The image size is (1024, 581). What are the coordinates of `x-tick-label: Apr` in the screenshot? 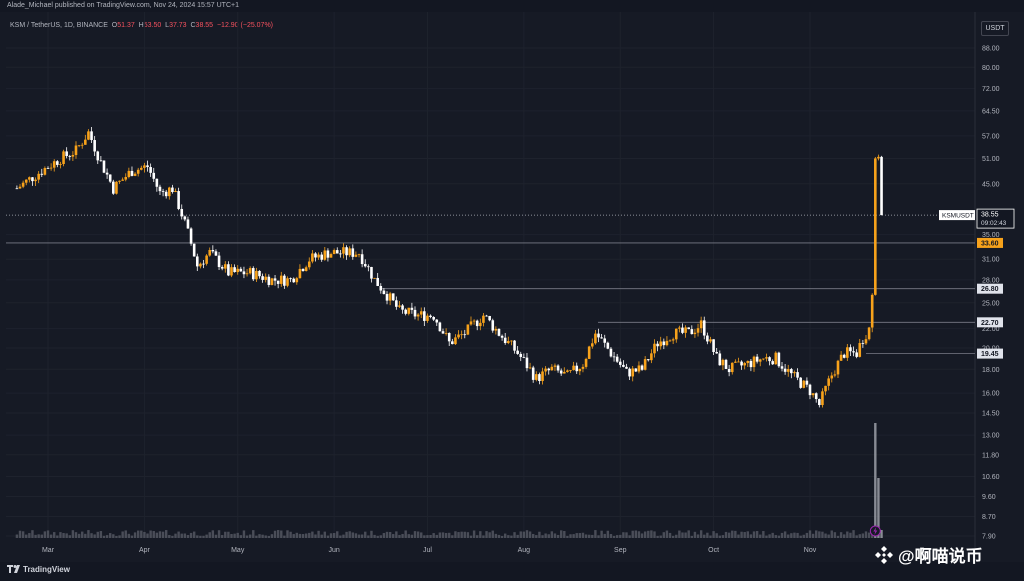 It's located at (145, 550).